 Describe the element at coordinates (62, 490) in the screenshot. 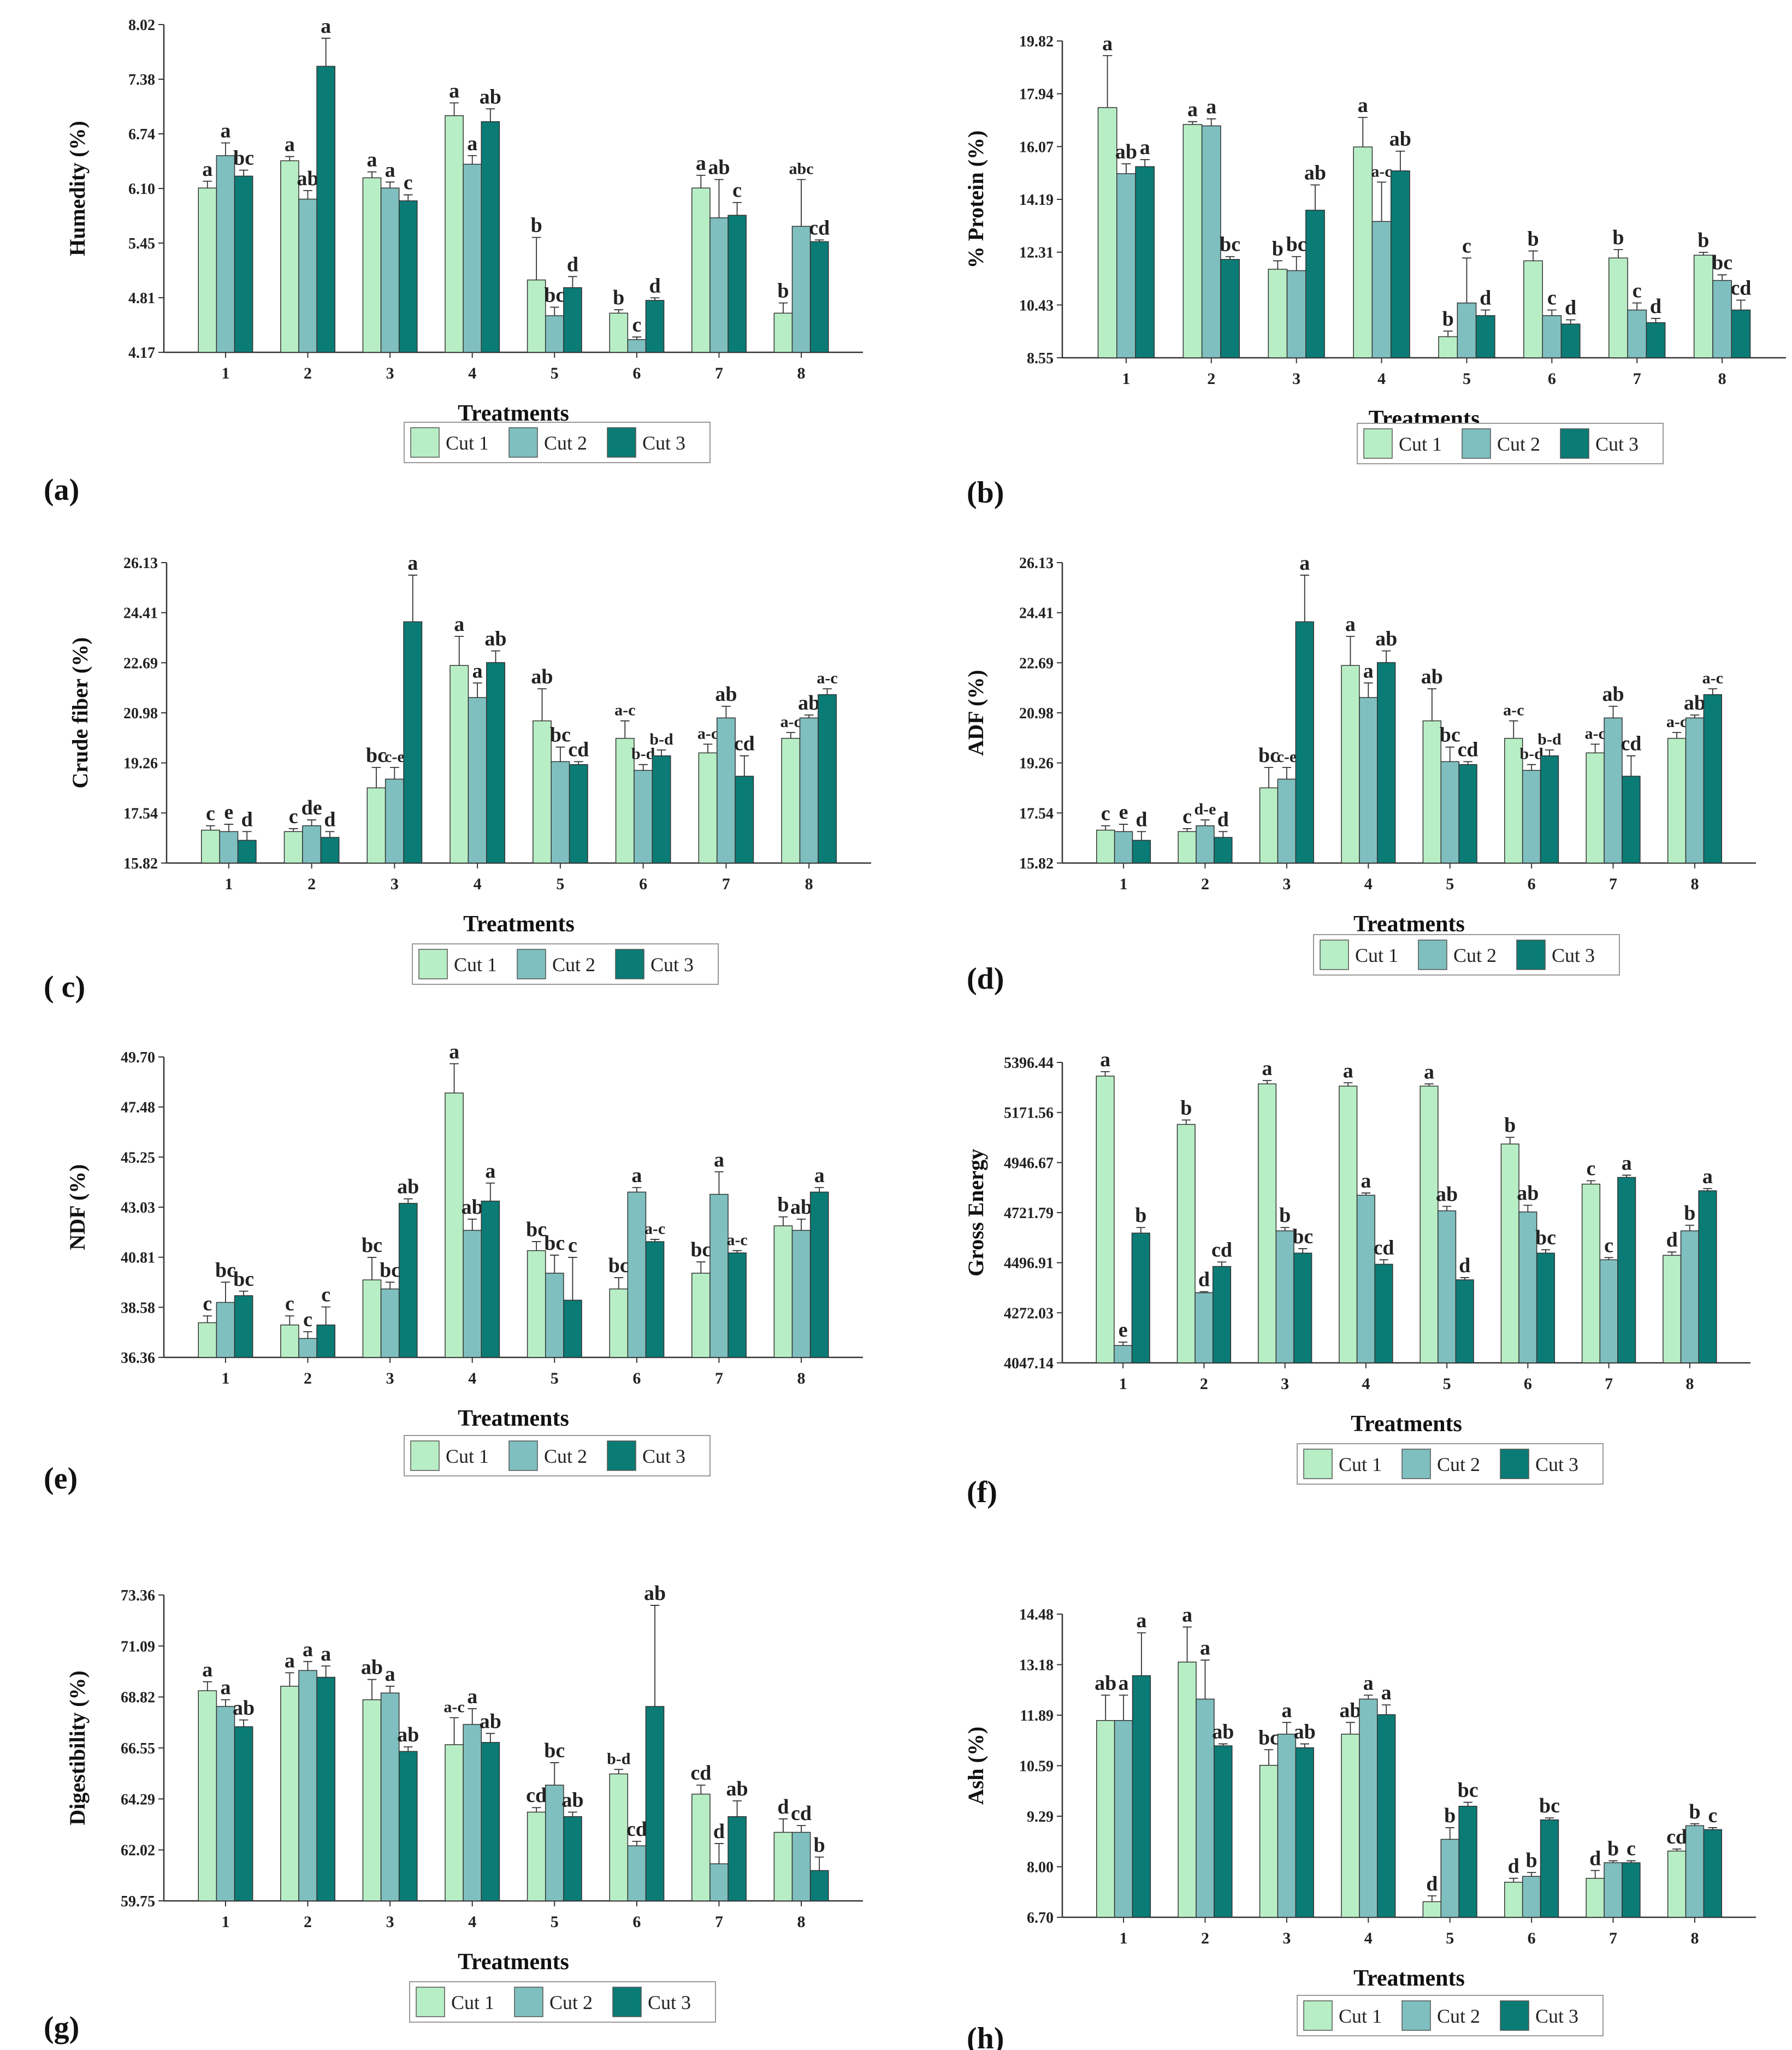

I see `panel-label: (a)` at that location.